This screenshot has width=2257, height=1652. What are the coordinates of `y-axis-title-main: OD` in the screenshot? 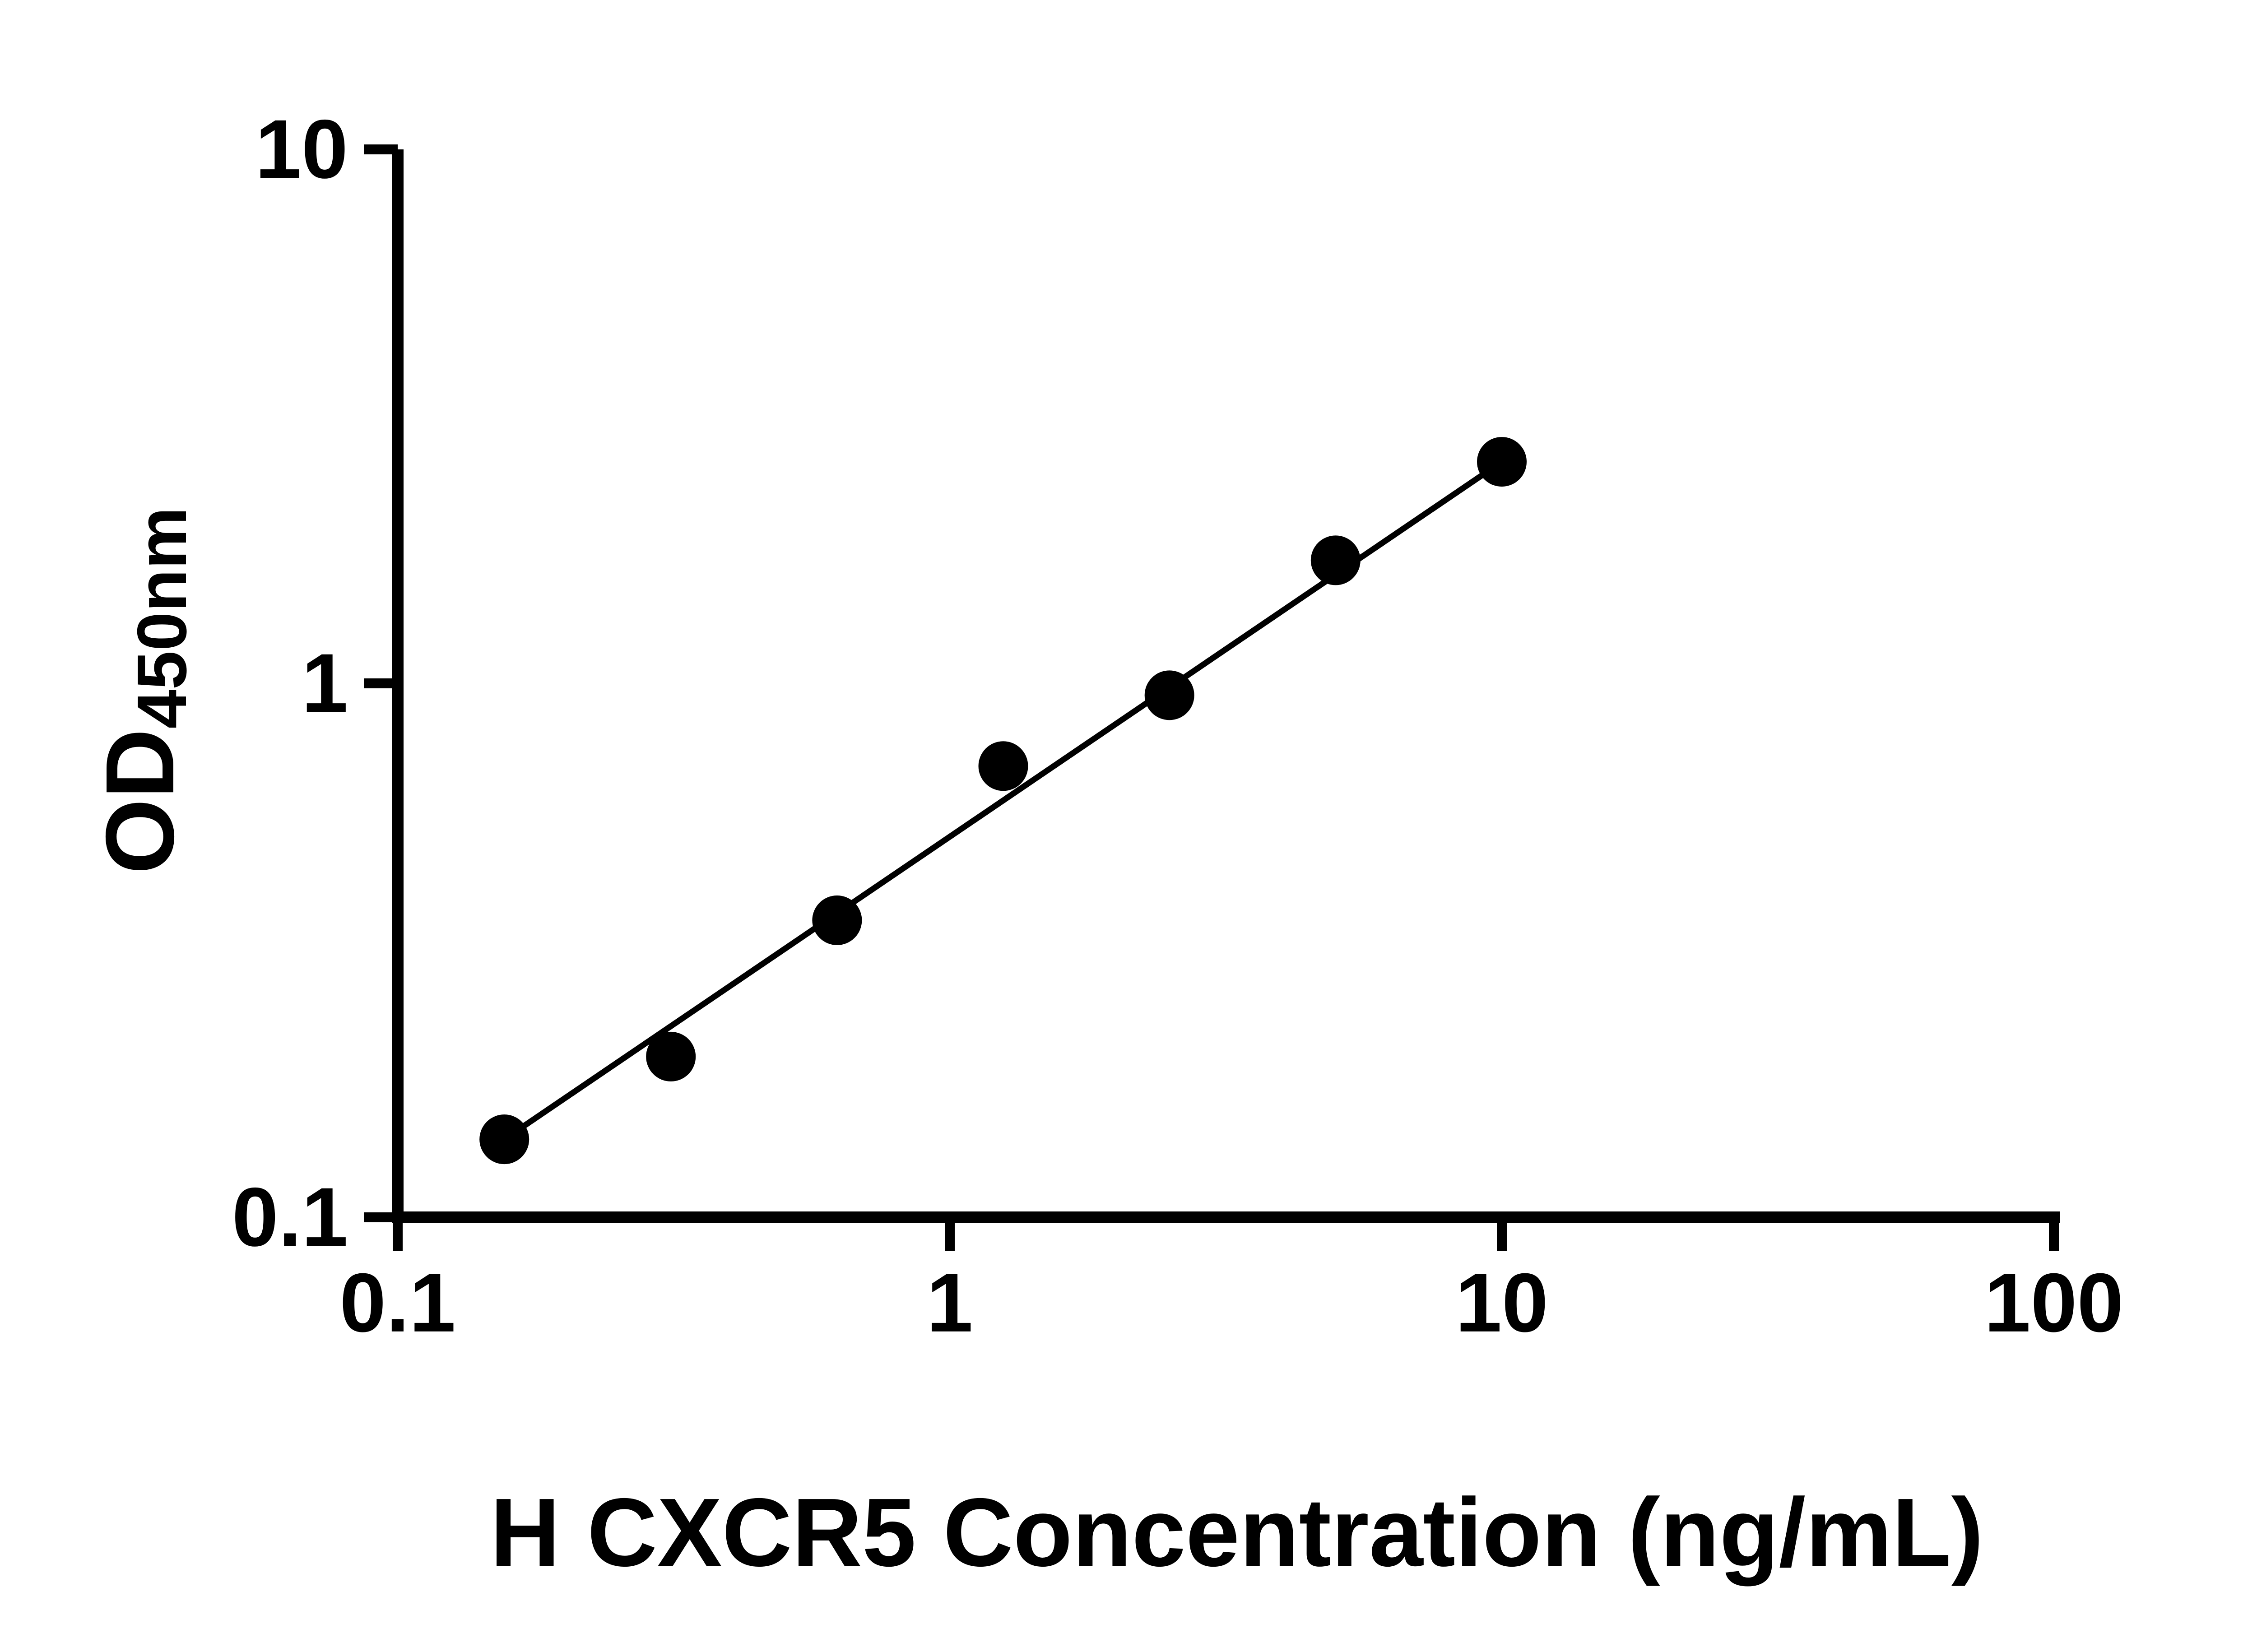 It's located at (140, 801).